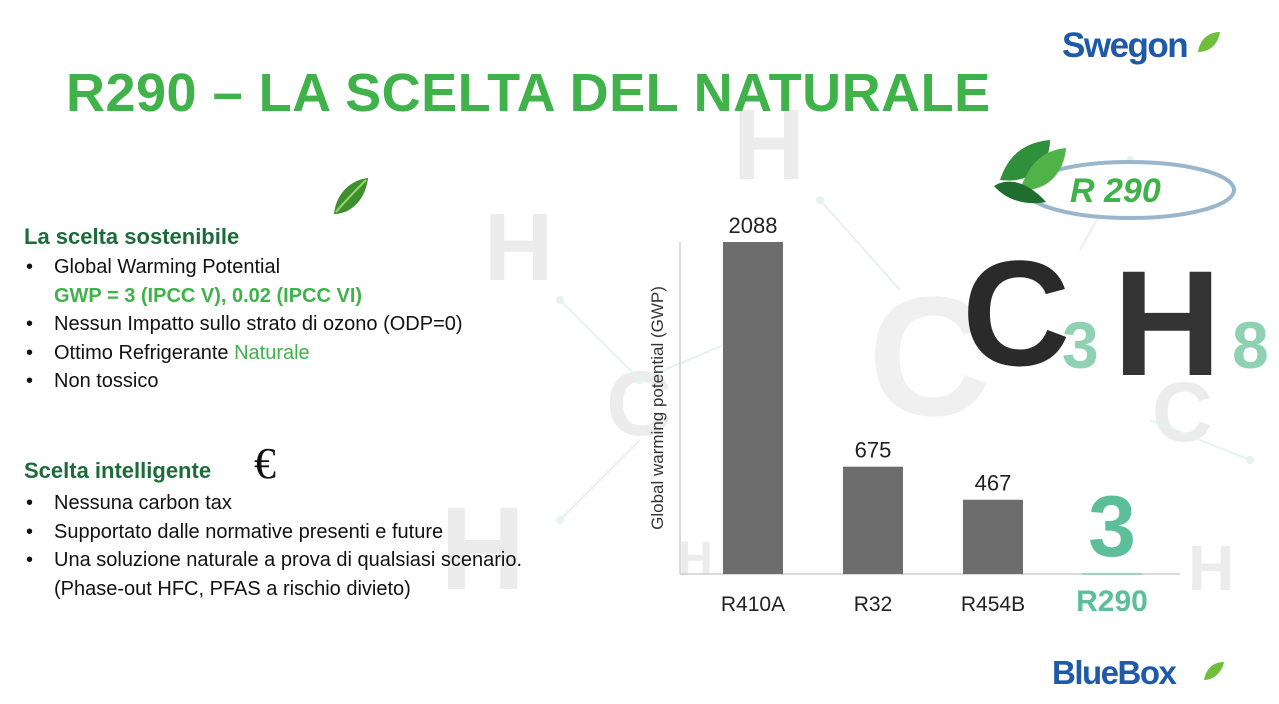 Image resolution: width=1279 pixels, height=704 pixels. Describe the element at coordinates (929, 357) in the screenshot. I see `bg-letter-c-big: C` at that location.